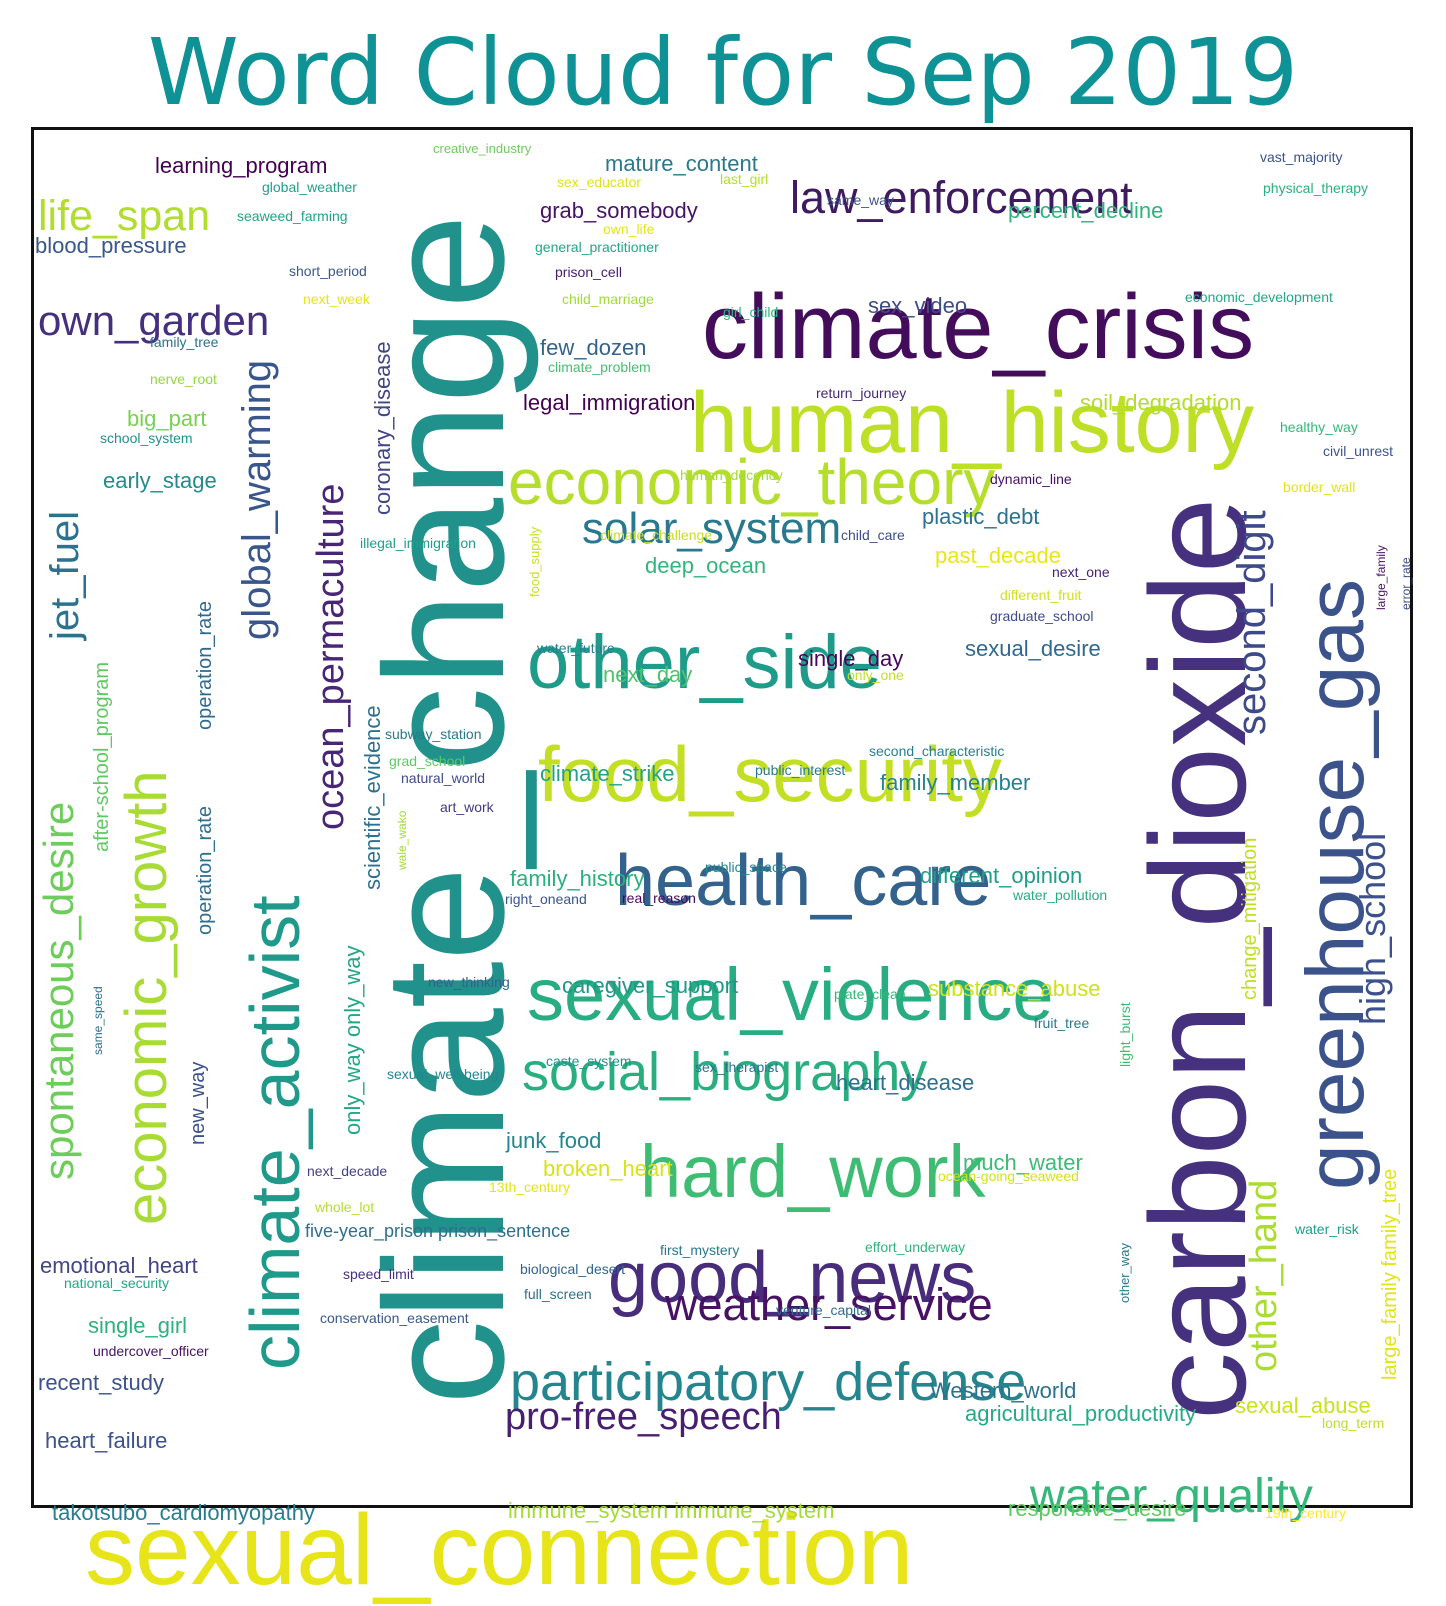 This screenshot has height=1606, width=1446. I want to click on word-sex-video: sex_video, so click(918, 305).